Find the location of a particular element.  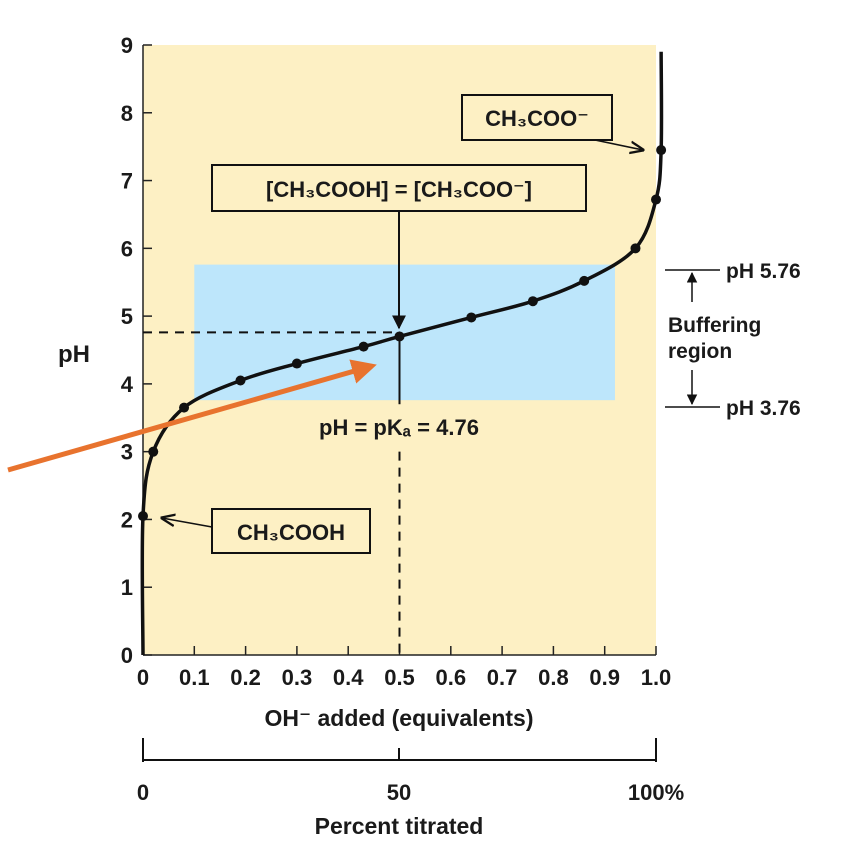

percent-axis-title: Percent titrated is located at coordinates (399, 826).